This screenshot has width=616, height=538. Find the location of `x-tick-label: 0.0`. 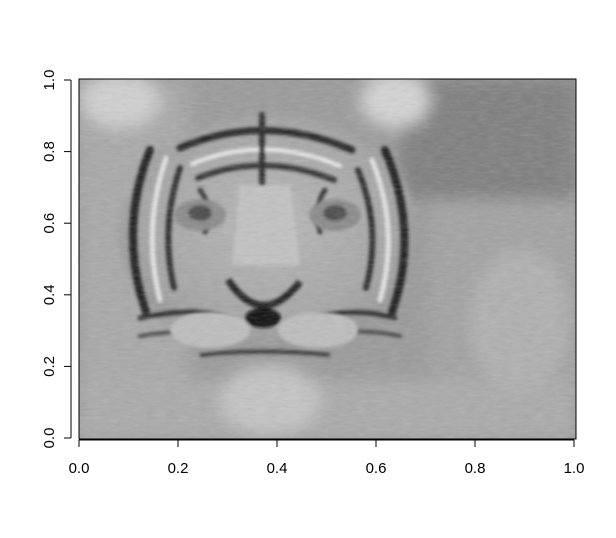

x-tick-label: 0.0 is located at coordinates (79, 468).